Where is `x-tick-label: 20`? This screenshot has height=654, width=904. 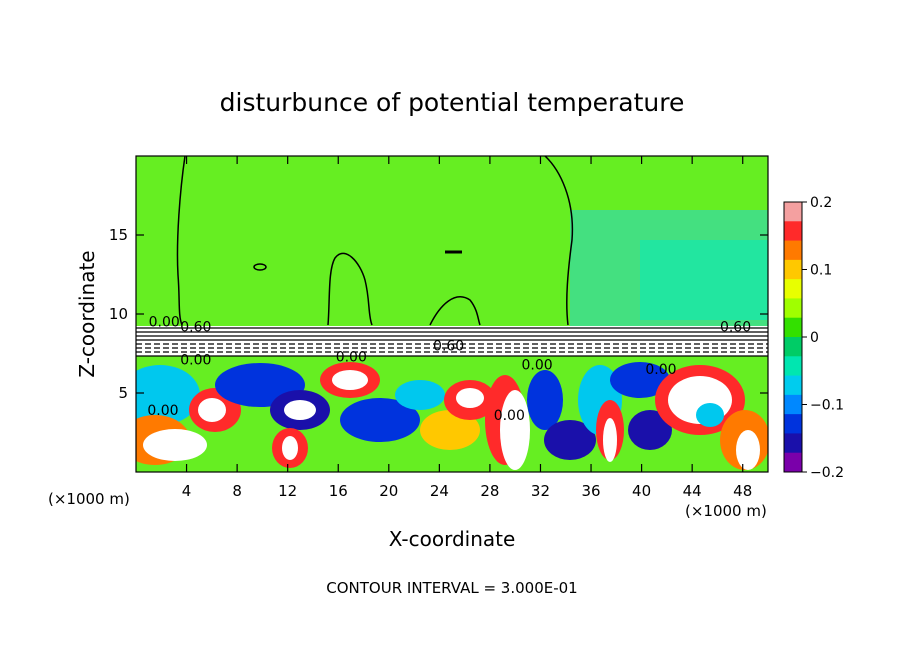
x-tick-label: 20 is located at coordinates (388, 491).